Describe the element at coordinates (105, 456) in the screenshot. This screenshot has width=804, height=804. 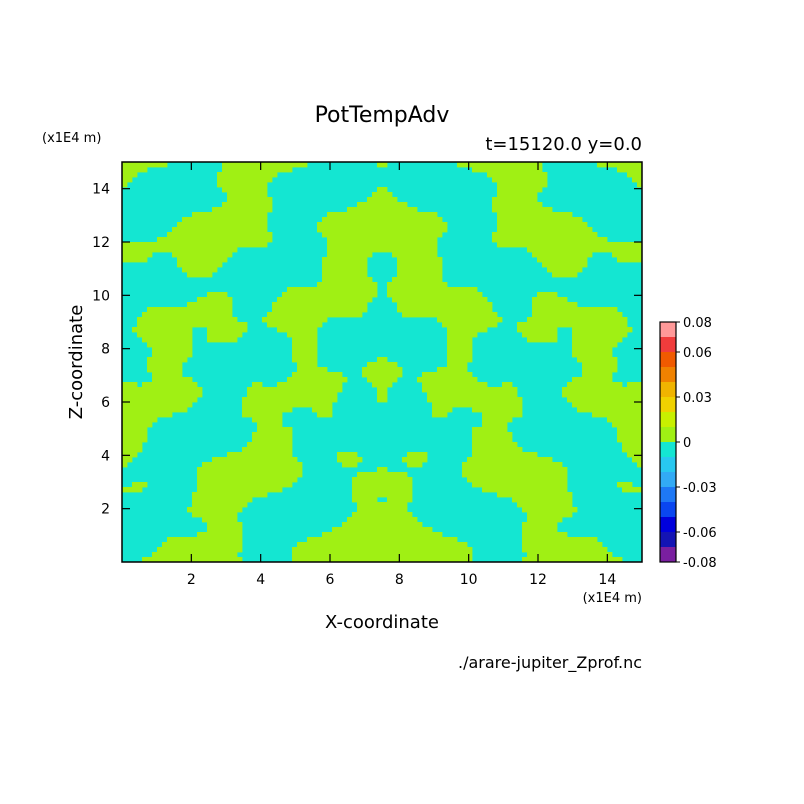
I see `y-tick-label: 4` at that location.